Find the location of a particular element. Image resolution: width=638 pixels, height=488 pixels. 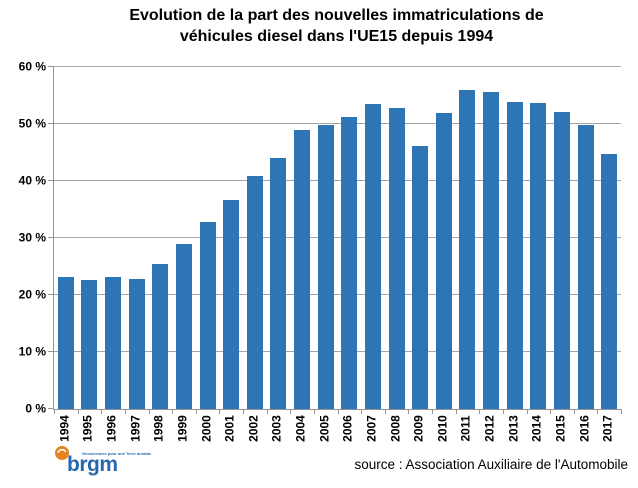

x-axis-slot-2007: 2007 is located at coordinates (372, 432).